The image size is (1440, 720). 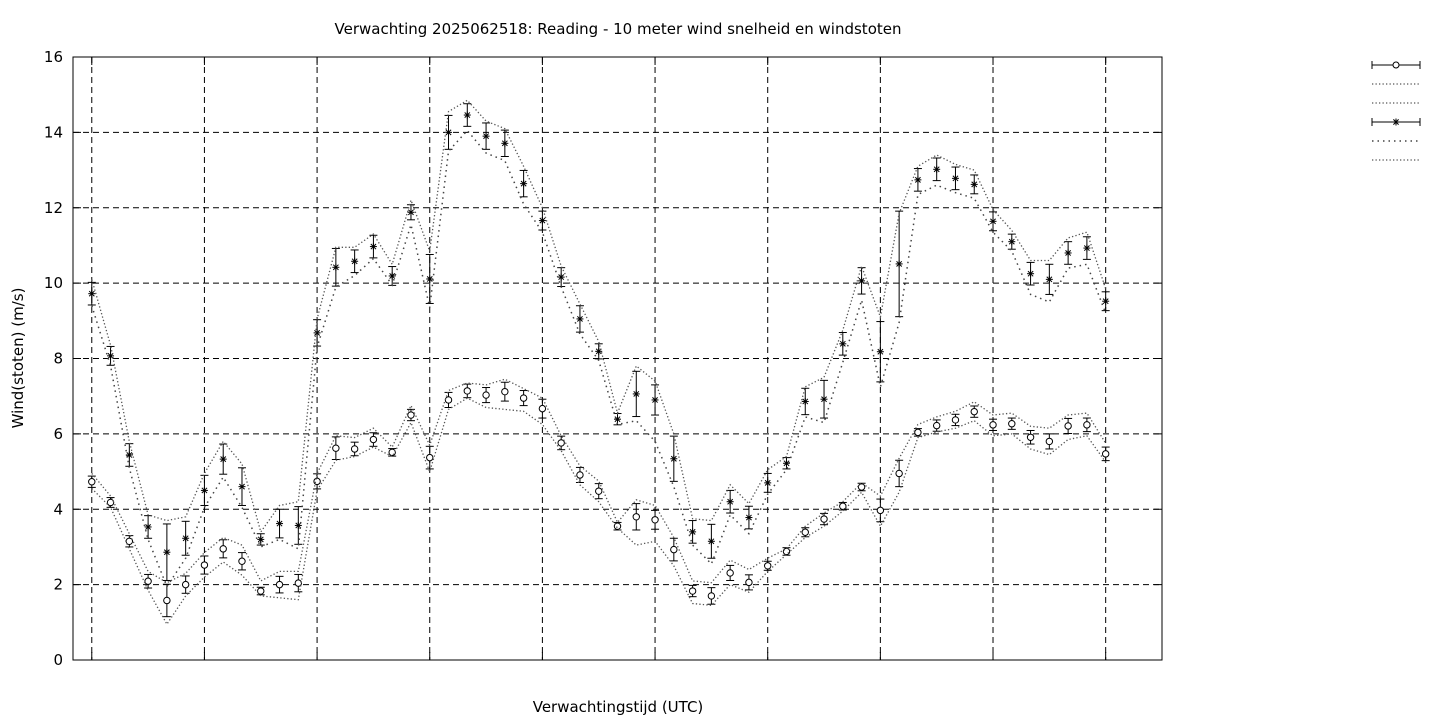 What do you see at coordinates (1396, 65) in the screenshot?
I see `legend-circle-marker` at bounding box center [1396, 65].